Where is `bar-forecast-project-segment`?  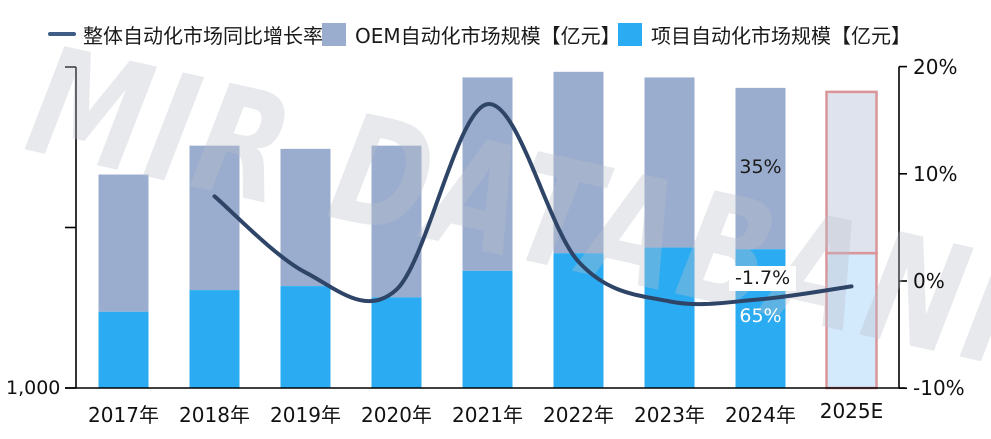
bar-forecast-project-segment is located at coordinates (851, 320).